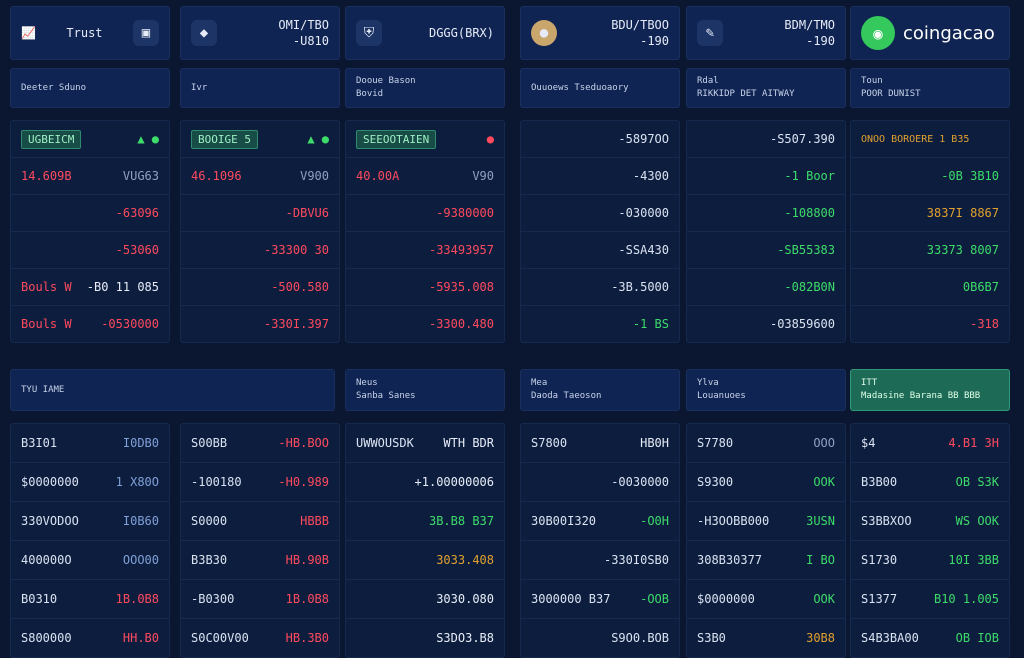 The image size is (1024, 658). I want to click on section-header-5: ITT Madasine Barana BB BBB, so click(930, 390).